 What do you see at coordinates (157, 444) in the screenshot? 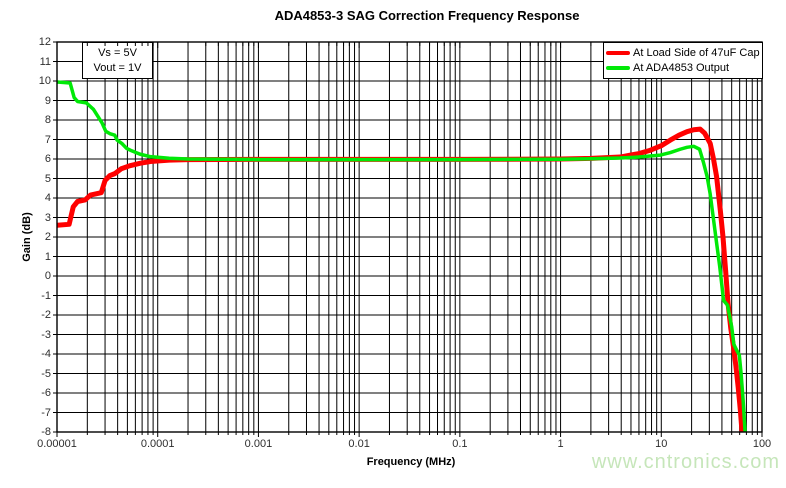
I see `x-tick-label: 0.0001` at bounding box center [157, 444].